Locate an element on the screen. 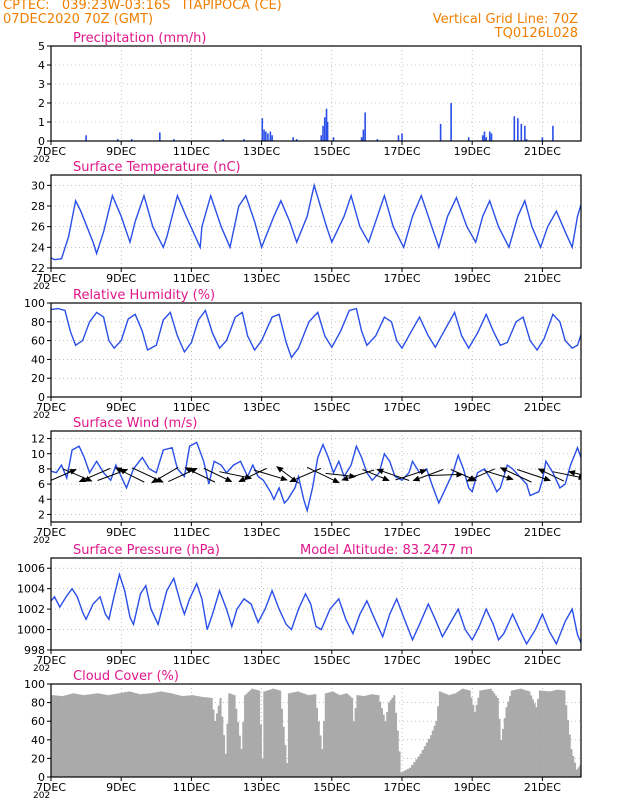  temp-plot is located at coordinates (316, 221).